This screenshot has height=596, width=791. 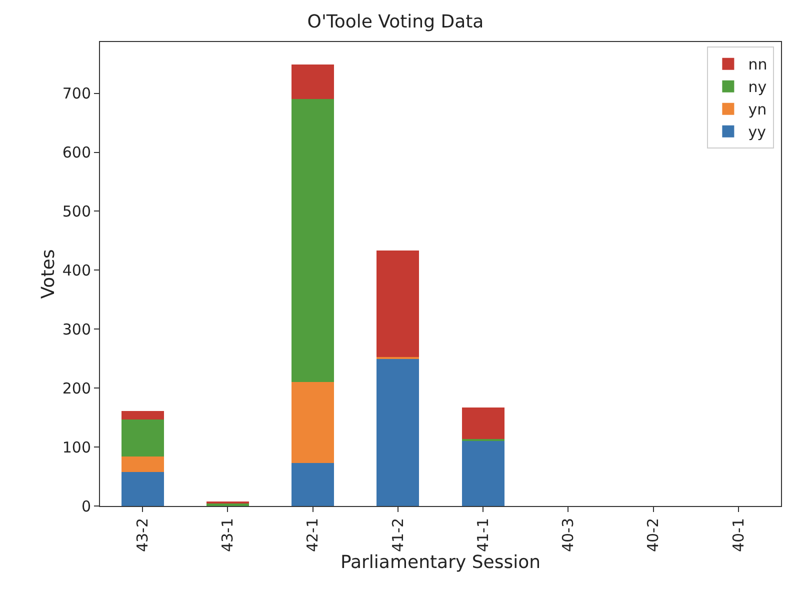 I want to click on x-tick-label: 40-2, so click(x=653, y=535).